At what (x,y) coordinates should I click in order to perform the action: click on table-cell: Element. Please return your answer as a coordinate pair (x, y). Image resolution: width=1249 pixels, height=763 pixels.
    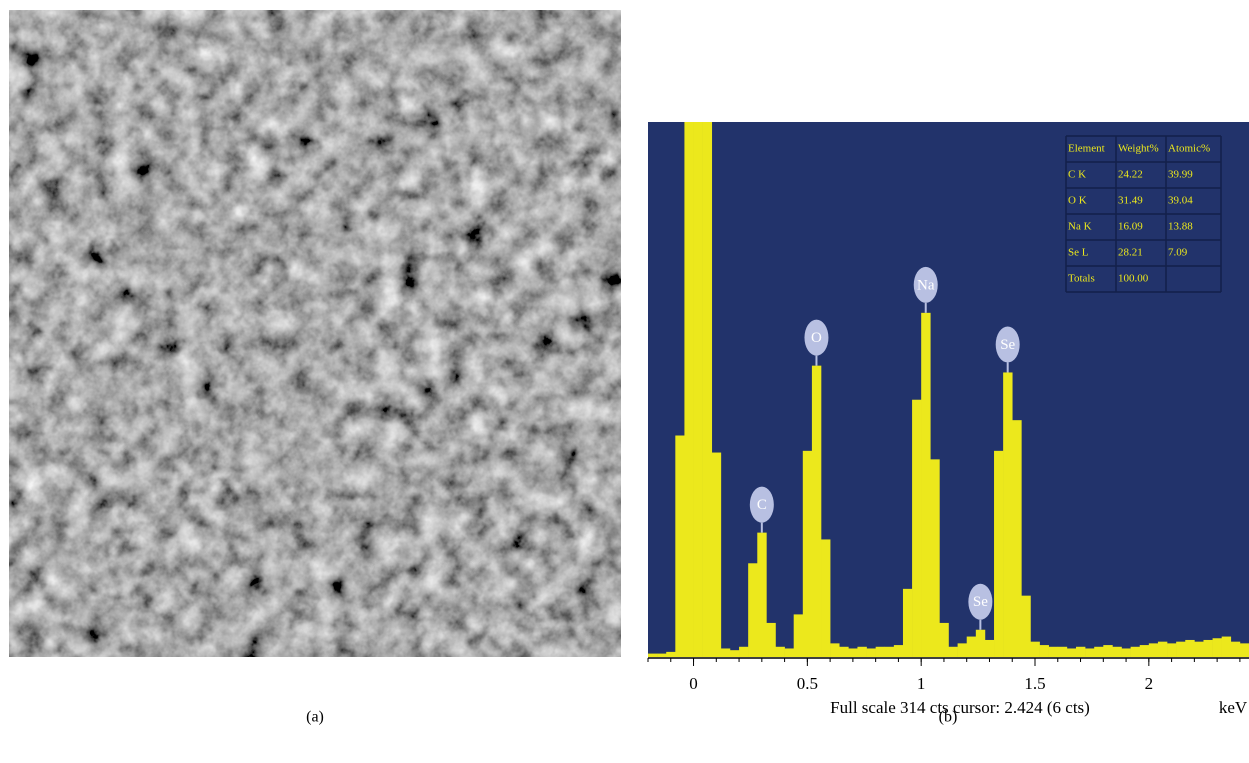
    Looking at the image, I should click on (1086, 149).